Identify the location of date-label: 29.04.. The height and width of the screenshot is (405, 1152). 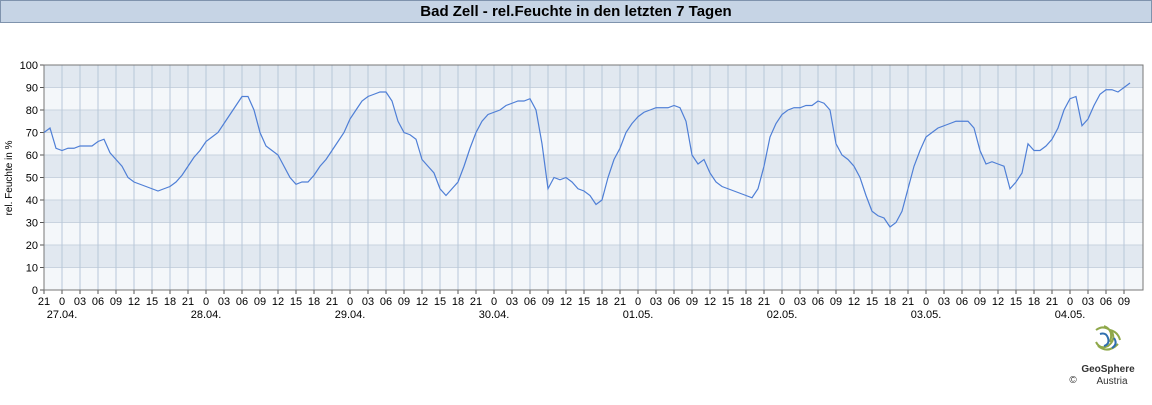
(350, 315).